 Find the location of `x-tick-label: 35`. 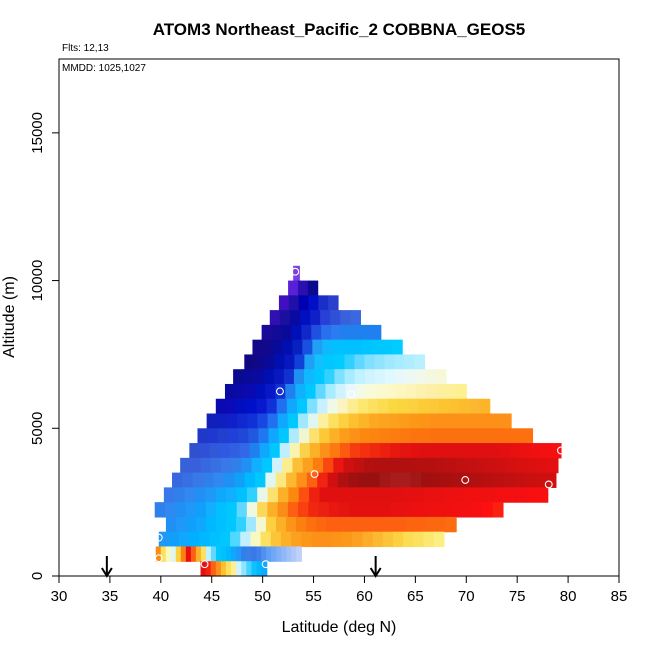

x-tick-label: 35 is located at coordinates (110, 596).